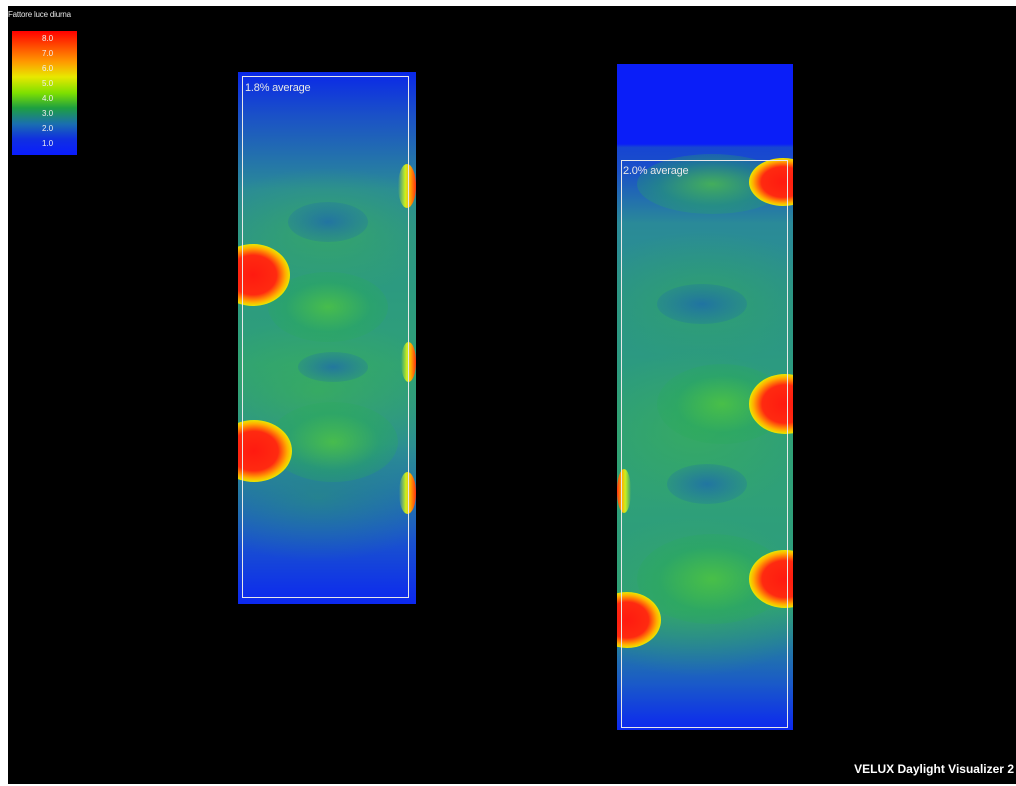  What do you see at coordinates (39, 14) in the screenshot?
I see `legend-title: Fattore luce diurna` at bounding box center [39, 14].